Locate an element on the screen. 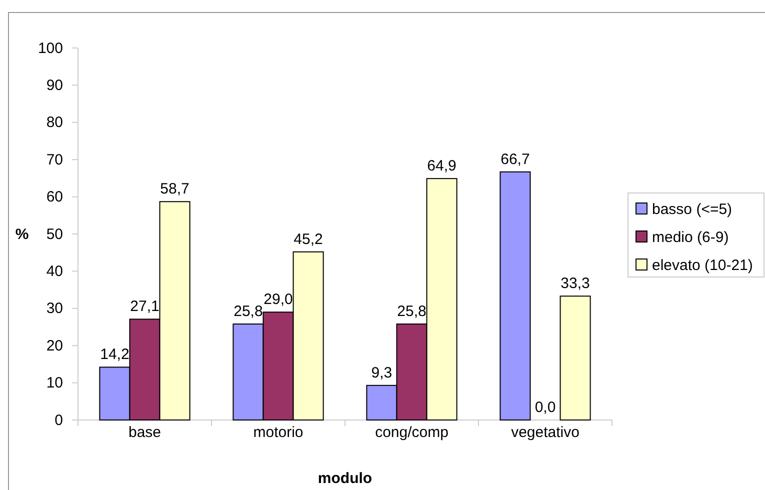  y-tick-label: 40 is located at coordinates (54, 271).